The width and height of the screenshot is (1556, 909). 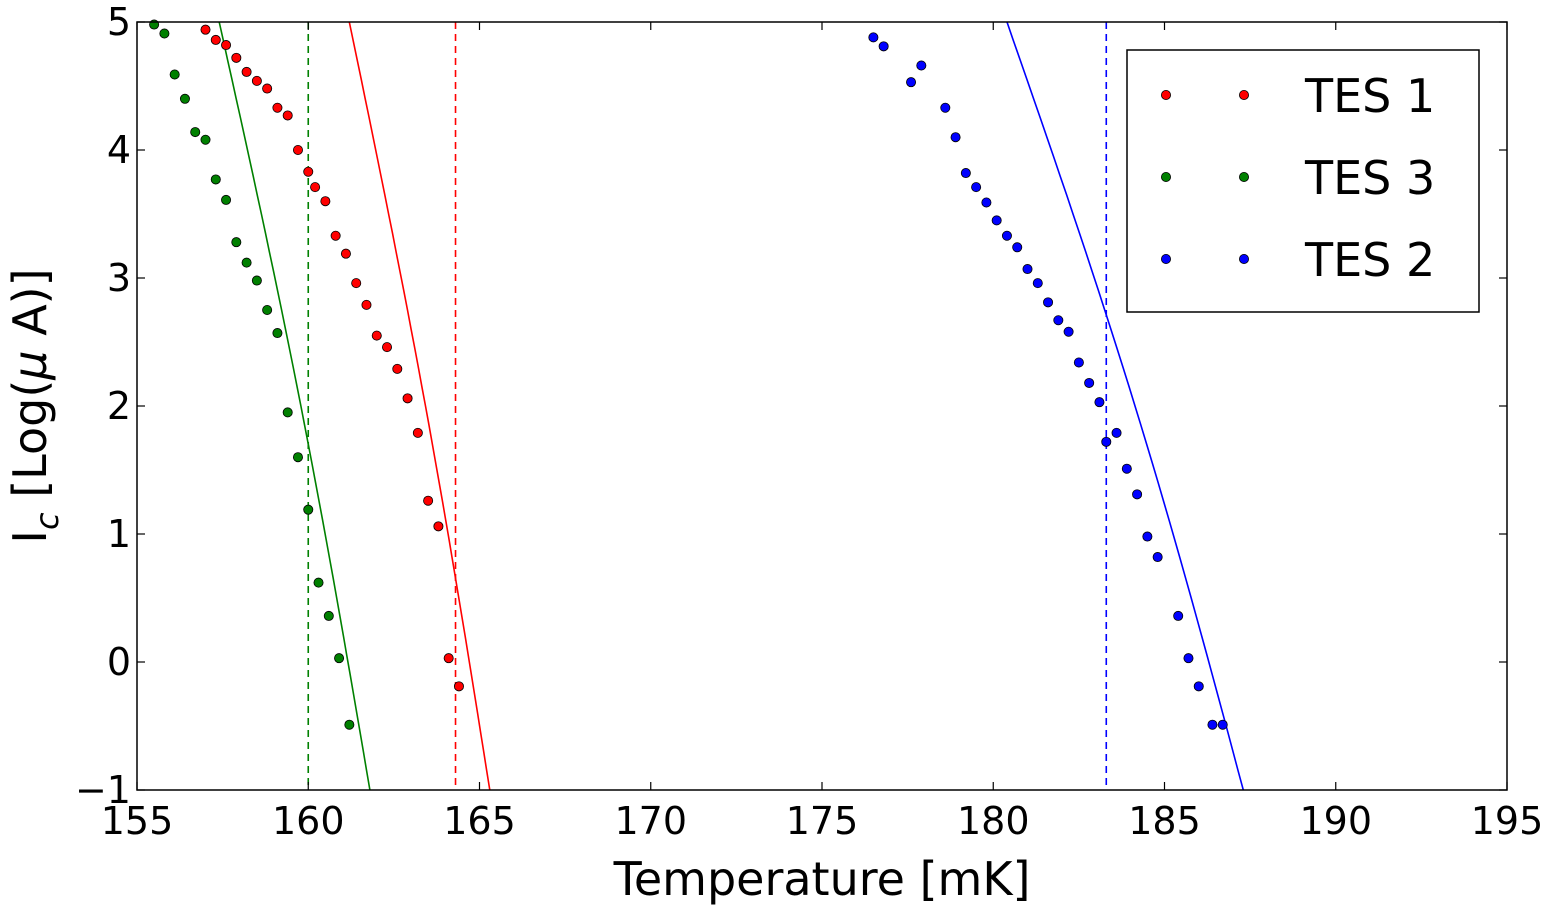 What do you see at coordinates (1164, 821) in the screenshot?
I see `x-tick-label-185: 185` at bounding box center [1164, 821].